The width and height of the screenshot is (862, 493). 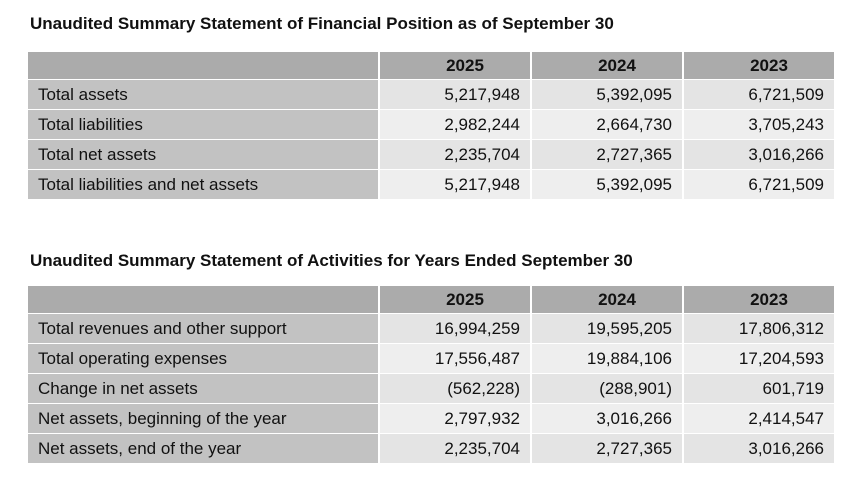 What do you see at coordinates (203, 359) in the screenshot?
I see `row-label: Total operating expenses` at bounding box center [203, 359].